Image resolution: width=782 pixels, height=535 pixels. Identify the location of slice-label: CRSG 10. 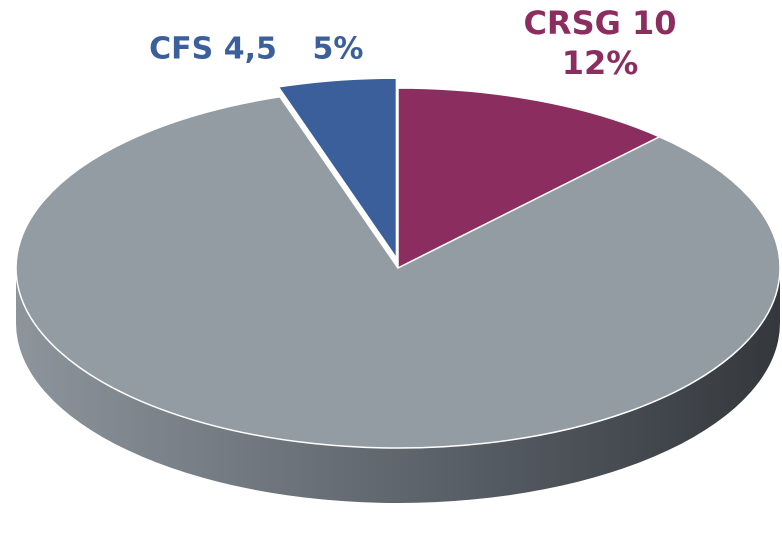
(599, 23).